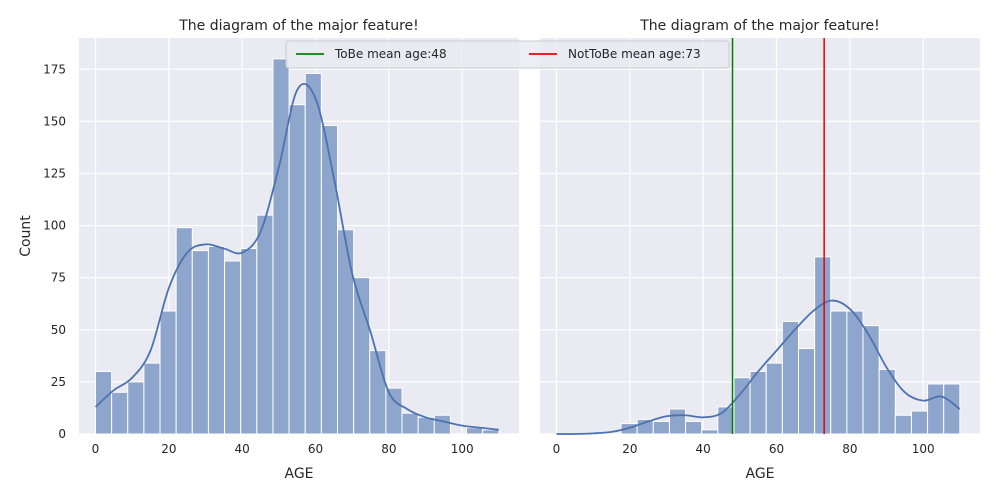 This screenshot has width=1000, height=500. Describe the element at coordinates (54, 173) in the screenshot. I see `y-tick-label: 125` at that location.